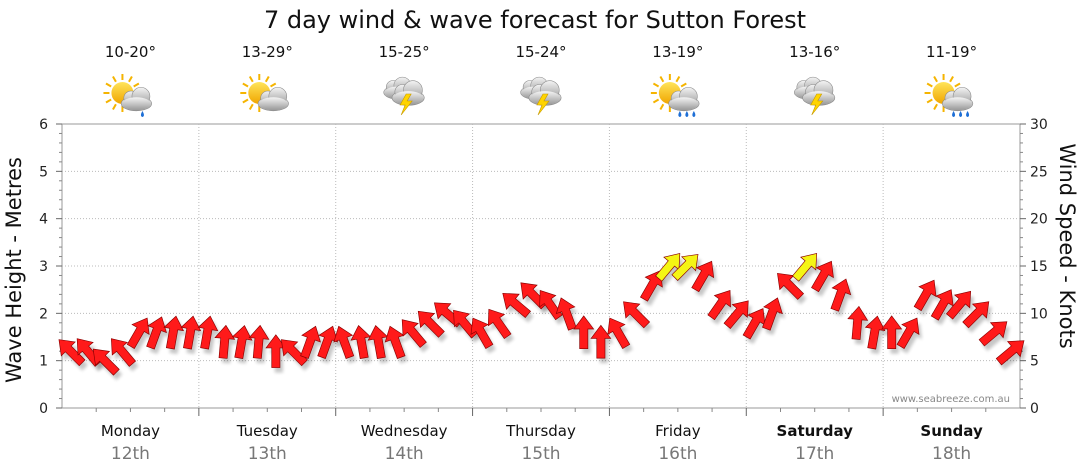 This screenshot has height=475, width=1080. Describe the element at coordinates (540, 431) in the screenshot. I see `day-name-label: Thursday` at that location.